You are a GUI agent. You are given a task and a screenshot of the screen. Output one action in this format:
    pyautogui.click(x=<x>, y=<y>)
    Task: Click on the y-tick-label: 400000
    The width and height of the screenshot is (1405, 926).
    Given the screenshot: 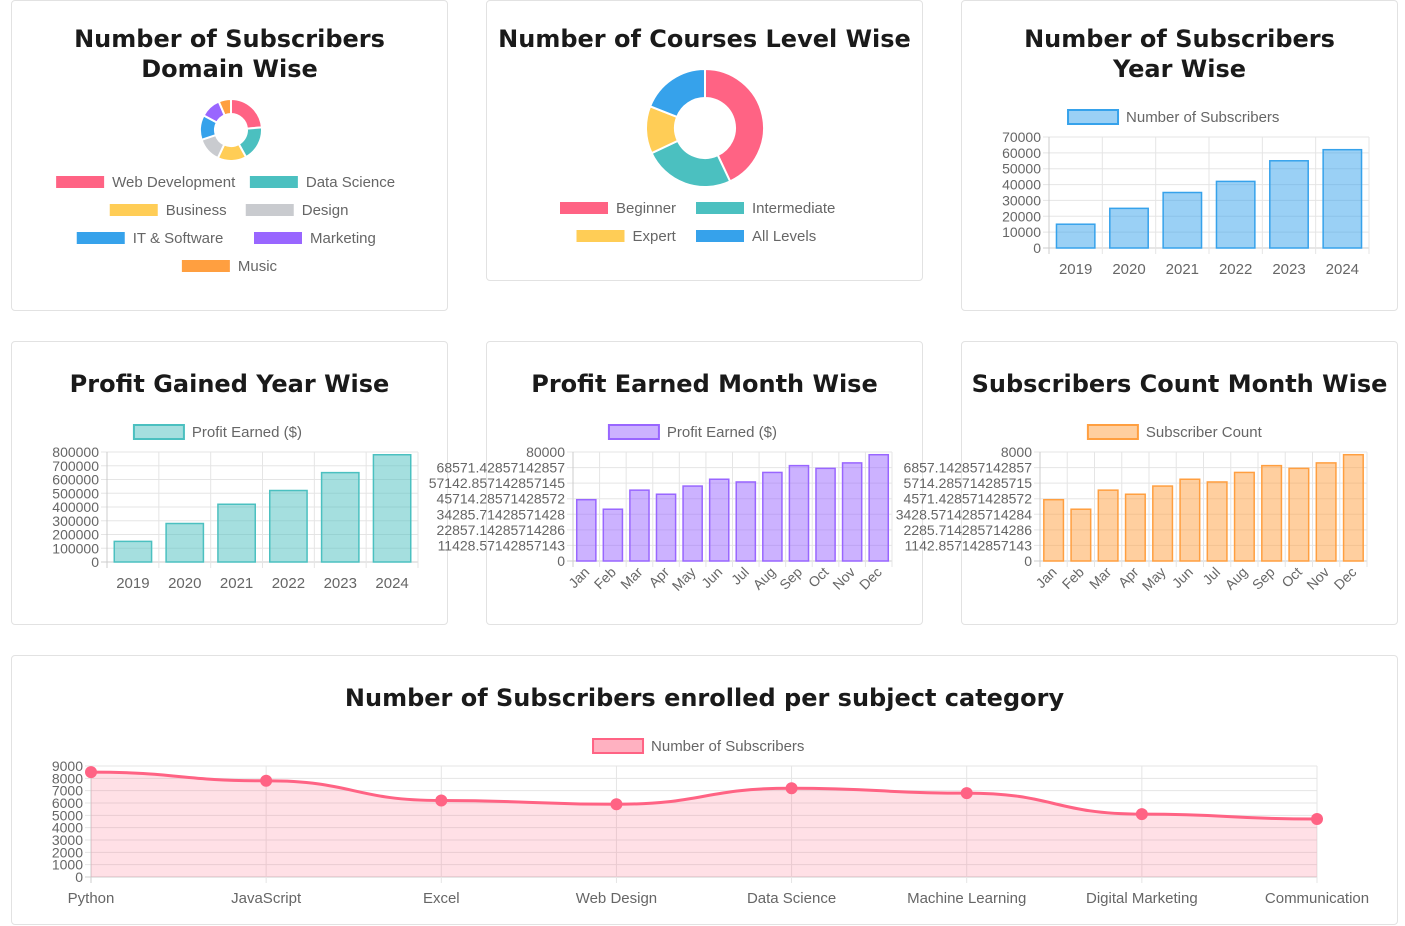 What is the action you would take?
    pyautogui.click(x=75, y=507)
    